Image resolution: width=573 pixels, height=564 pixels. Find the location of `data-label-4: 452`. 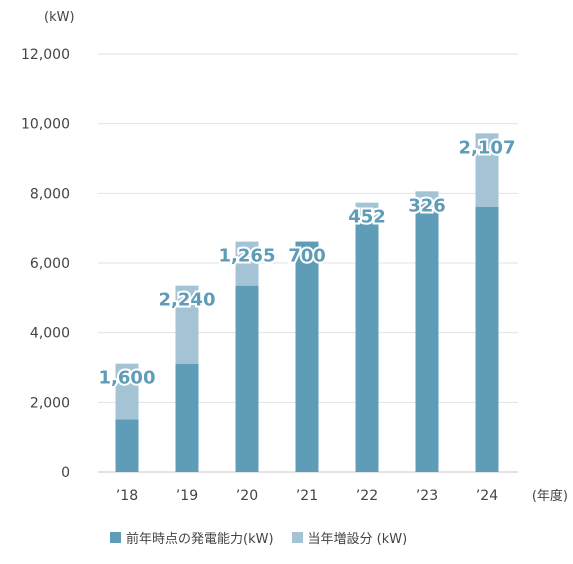

data-label-4: 452 is located at coordinates (367, 217).